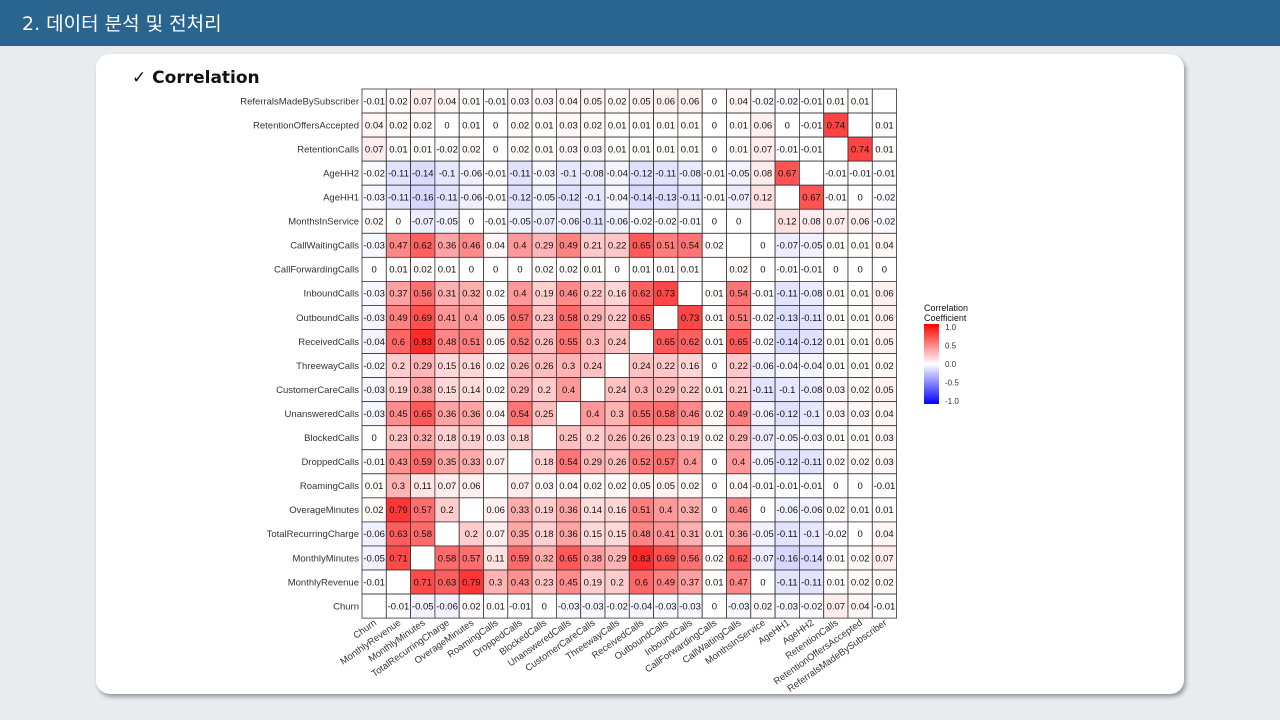  Describe the element at coordinates (641, 534) in the screenshot. I see `heatmap-cell-value: 0.48` at that location.